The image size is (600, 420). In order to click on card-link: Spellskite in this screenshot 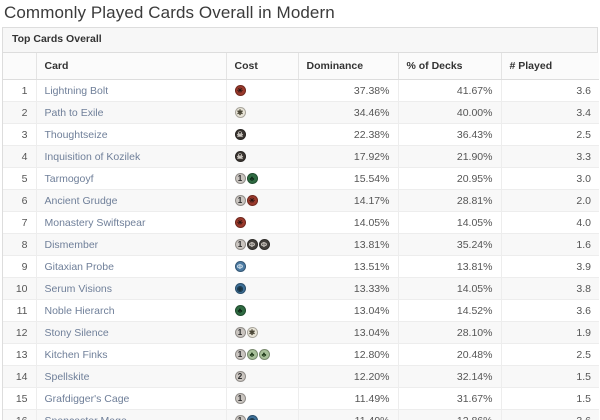, I will do `click(67, 376)`.